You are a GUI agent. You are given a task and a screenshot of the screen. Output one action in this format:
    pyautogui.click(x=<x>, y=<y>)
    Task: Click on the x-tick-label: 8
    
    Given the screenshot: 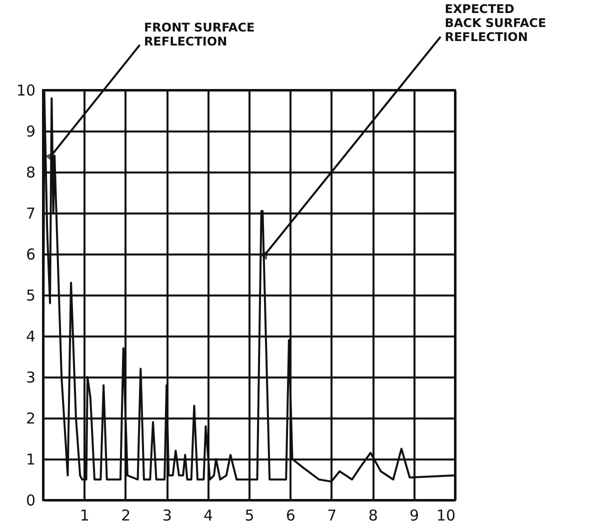 What is the action you would take?
    pyautogui.click(x=373, y=515)
    